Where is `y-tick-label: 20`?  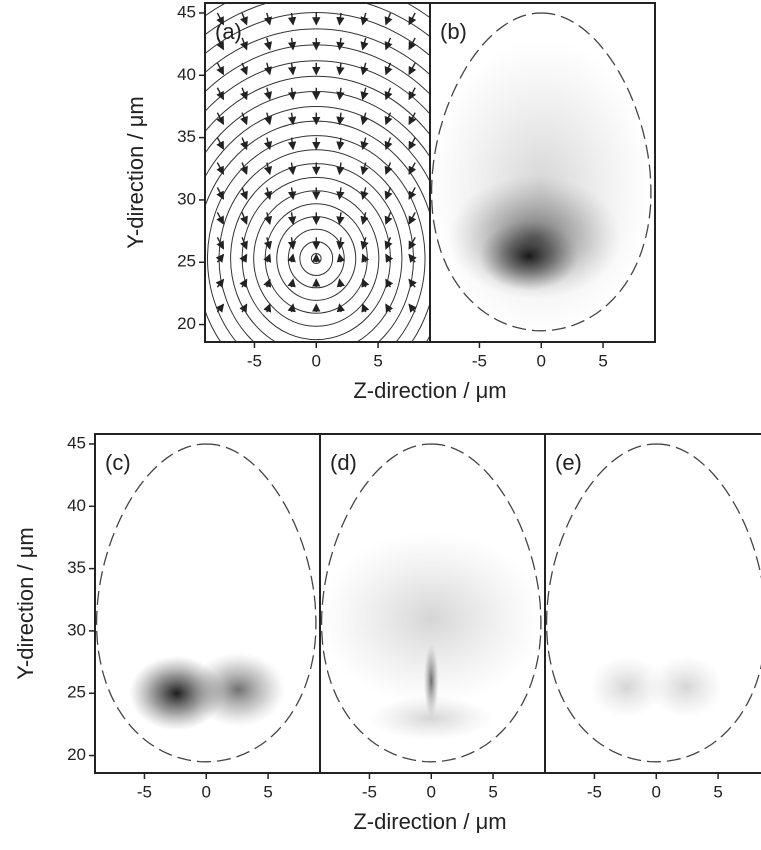 y-tick-label: 20 is located at coordinates (186, 323).